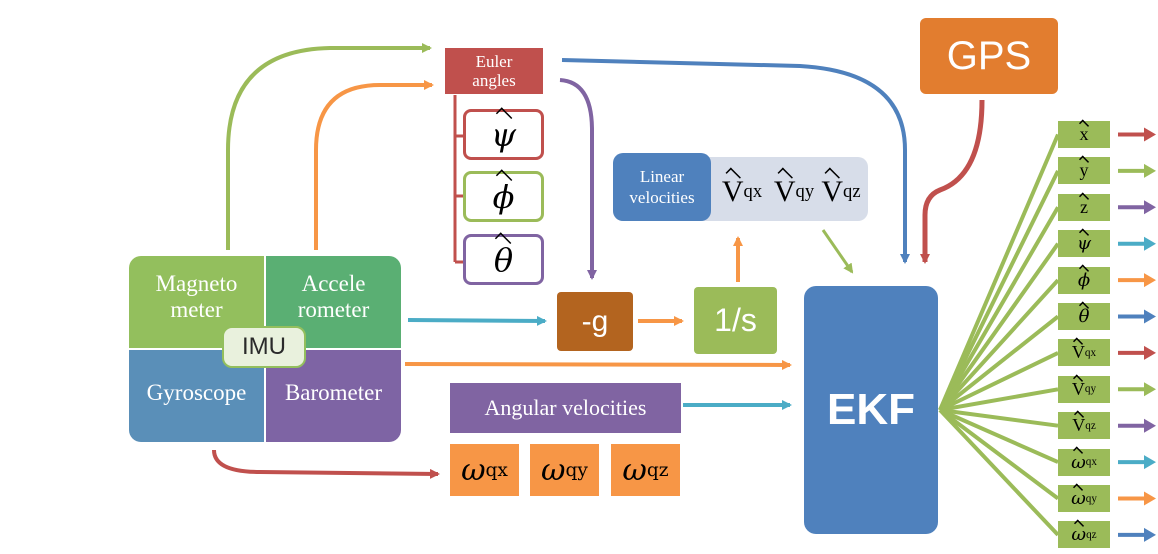 Image resolution: width=1158 pixels, height=554 pixels. Describe the element at coordinates (333, 296) in the screenshot. I see `accelerometer-label: Accele rometer` at that location.